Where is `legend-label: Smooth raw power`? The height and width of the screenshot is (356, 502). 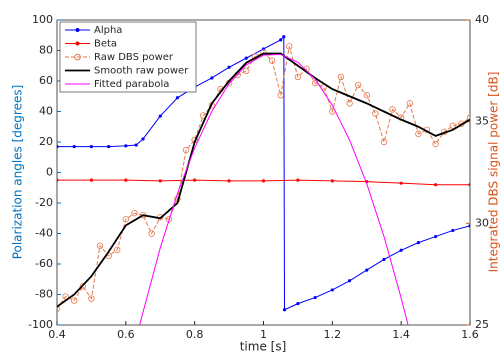 legend-label: Smooth raw power is located at coordinates (141, 71).